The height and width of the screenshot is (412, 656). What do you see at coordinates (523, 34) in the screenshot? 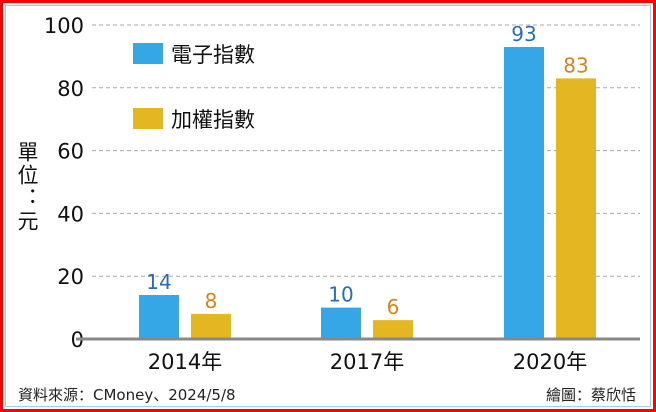
I see `data-label: 93` at bounding box center [523, 34].